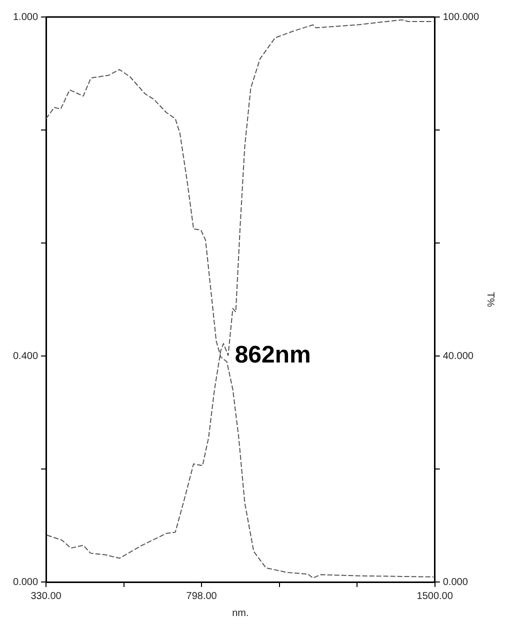 This screenshot has height=631, width=510. What do you see at coordinates (25, 356) in the screenshot?
I see `y-tick-label: 0.400` at bounding box center [25, 356].